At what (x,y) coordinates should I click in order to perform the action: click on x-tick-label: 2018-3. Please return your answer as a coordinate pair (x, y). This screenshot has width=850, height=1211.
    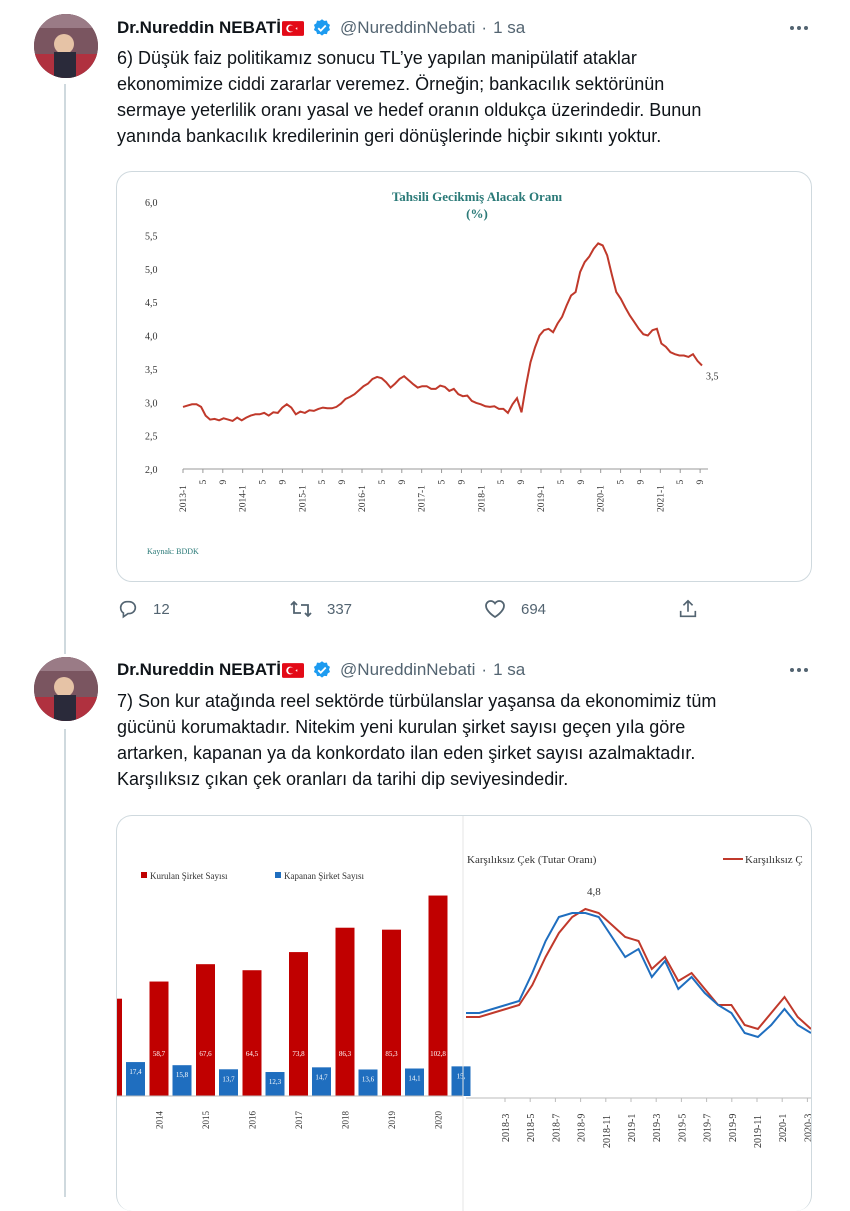
    Looking at the image, I should click on (506, 1128).